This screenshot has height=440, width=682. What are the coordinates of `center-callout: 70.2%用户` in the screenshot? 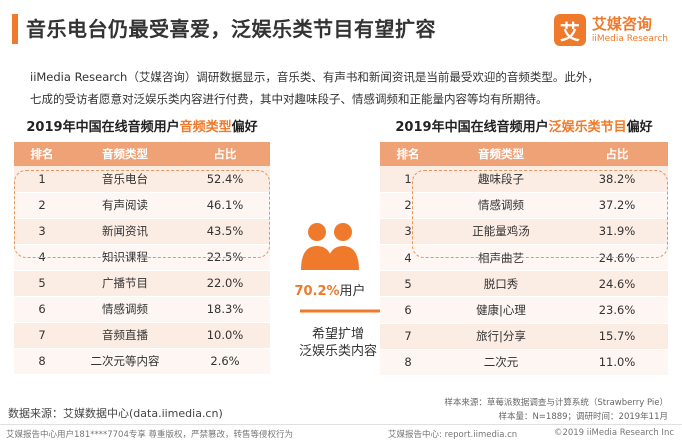 It's located at (330, 259).